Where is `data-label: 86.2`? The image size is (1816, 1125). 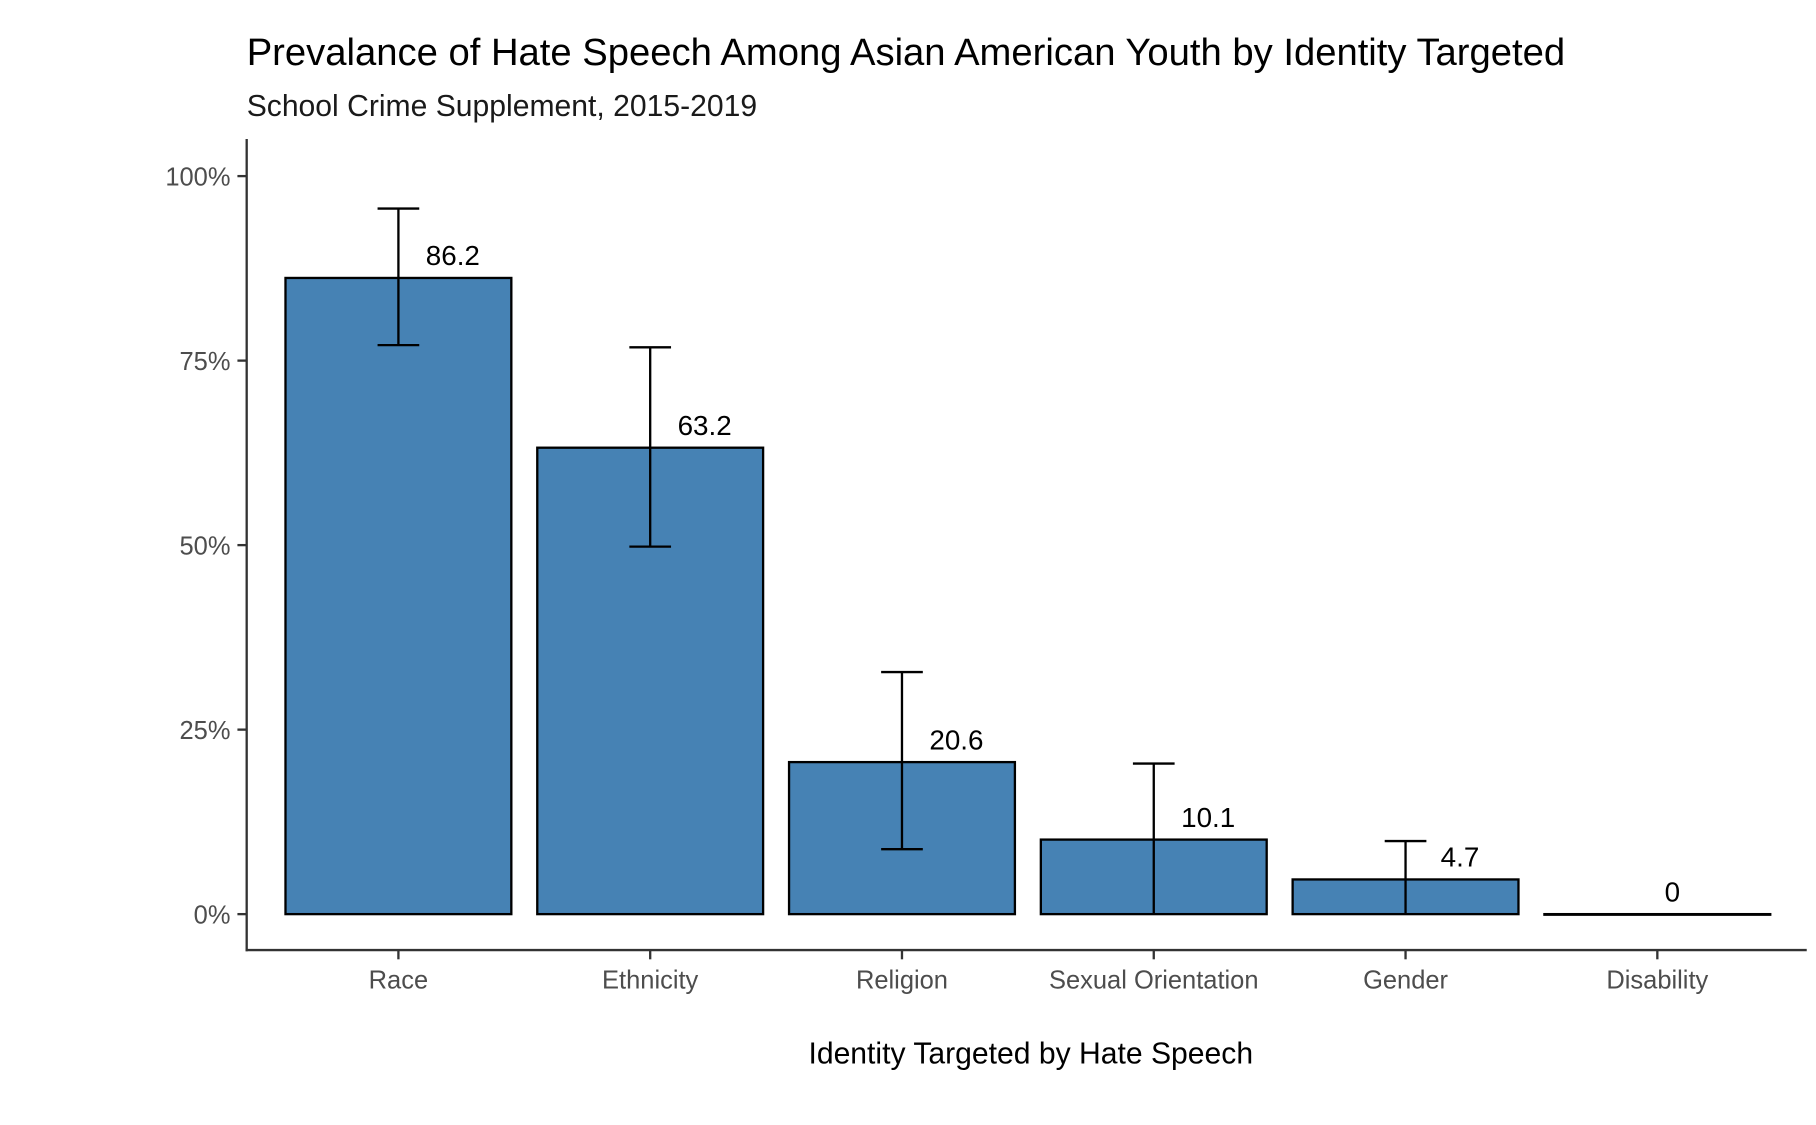 data-label: 86.2 is located at coordinates (453, 255).